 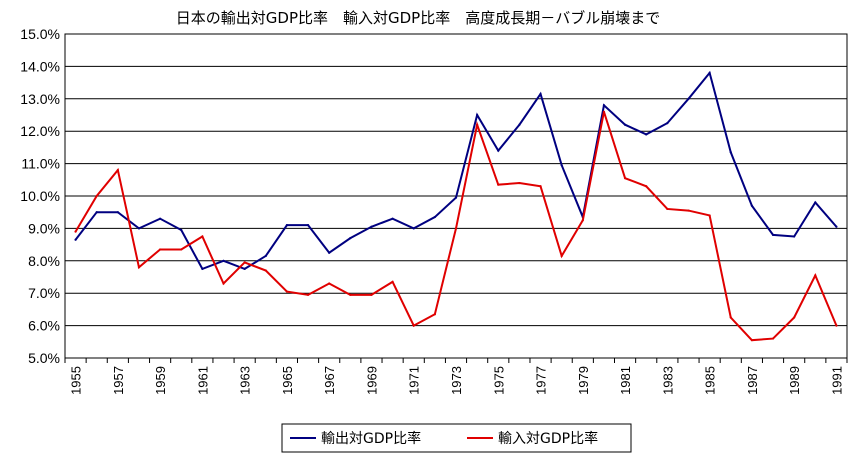 I want to click on legend-label: 輸出対GDP比率, so click(x=371, y=438).